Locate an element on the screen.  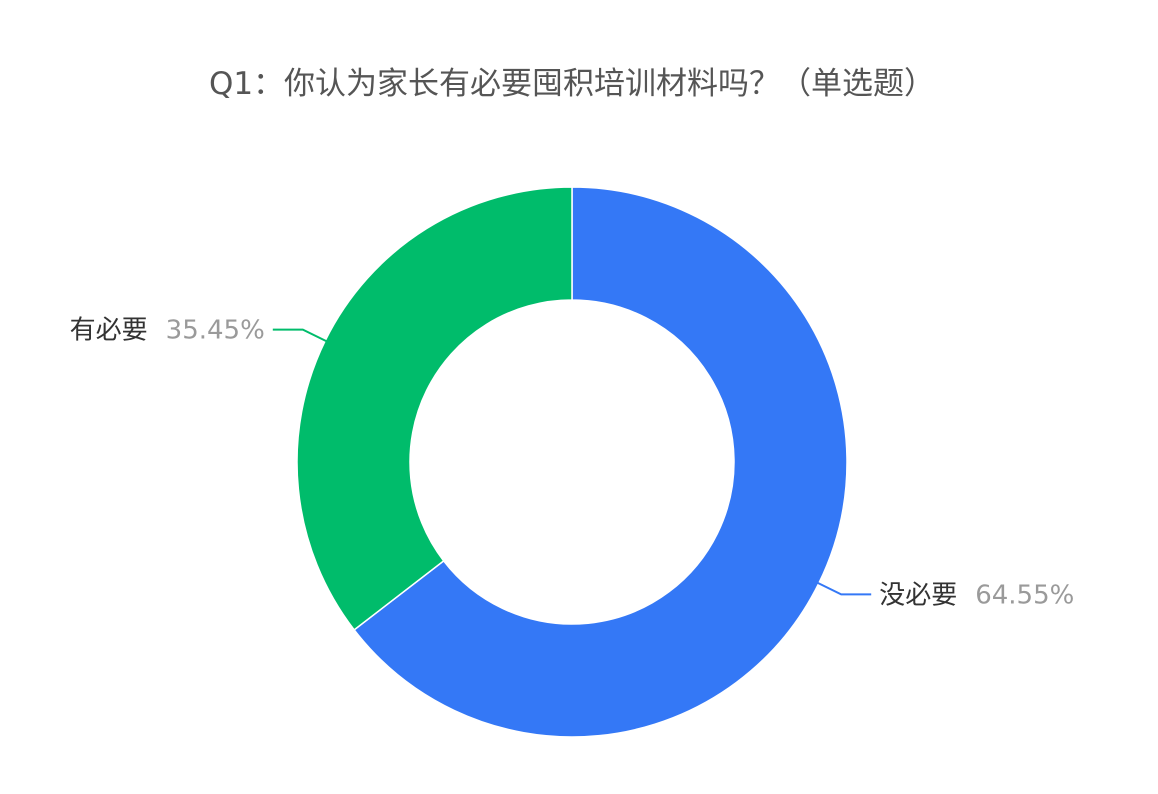
slice-label-1: 有必要 35.45% is located at coordinates (167, 331).